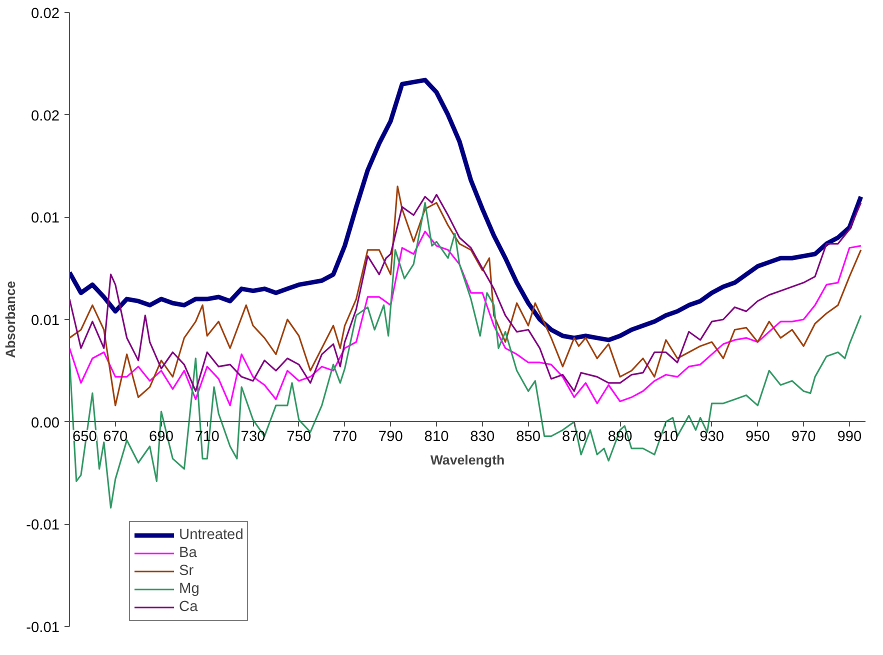 The image size is (883, 655). Describe the element at coordinates (189, 607) in the screenshot. I see `legend-label: Ca` at that location.